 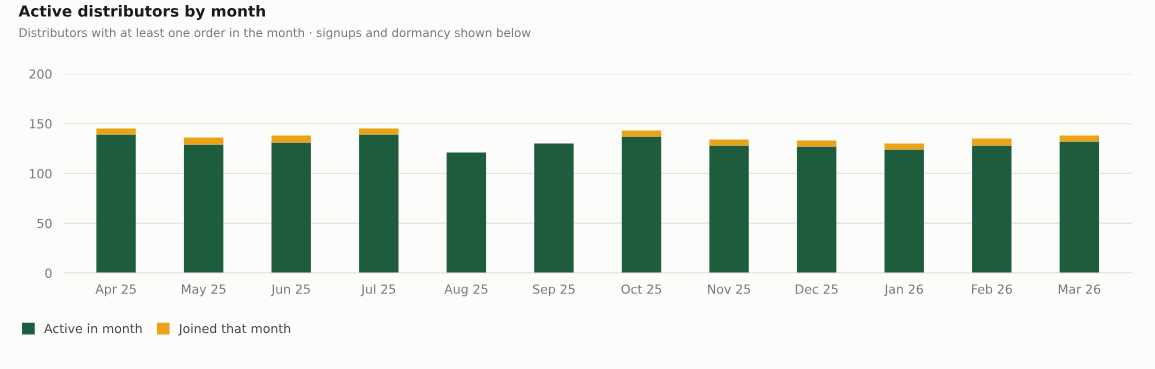 I want to click on x-tick-label: Mar 26, so click(x=1079, y=289).